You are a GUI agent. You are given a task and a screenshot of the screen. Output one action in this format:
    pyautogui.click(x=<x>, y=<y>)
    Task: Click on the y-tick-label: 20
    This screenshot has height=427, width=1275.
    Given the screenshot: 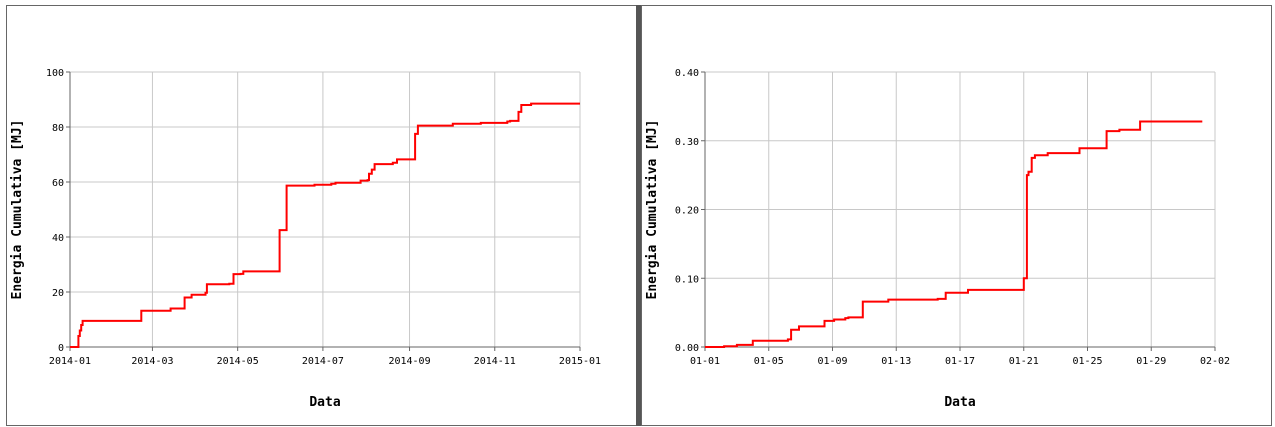 What is the action you would take?
    pyautogui.click(x=58, y=293)
    